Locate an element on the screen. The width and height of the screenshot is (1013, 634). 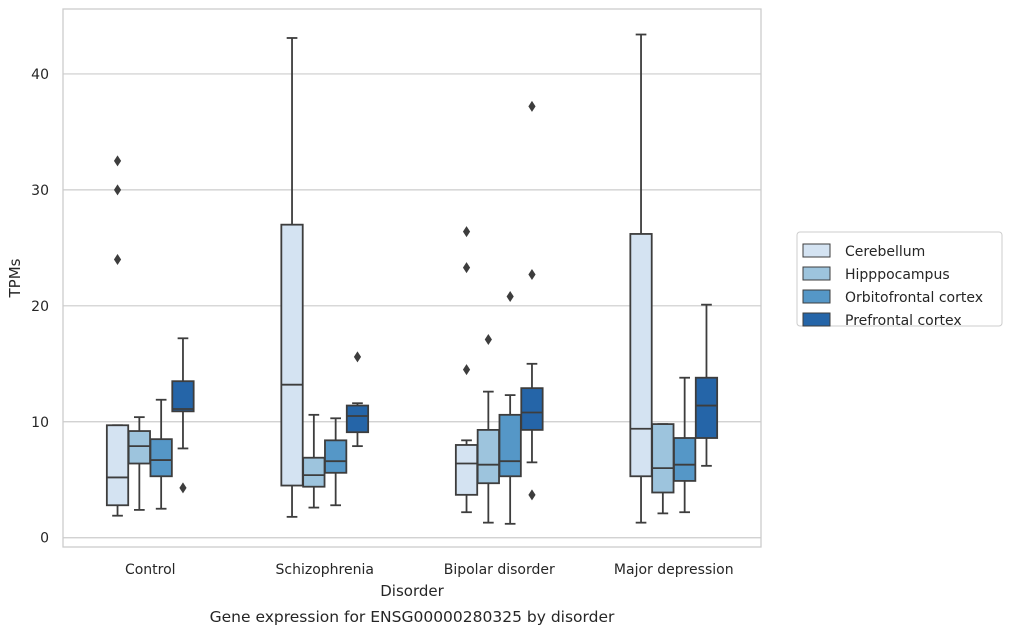
x-axis-label: Disorder is located at coordinates (412, 591).